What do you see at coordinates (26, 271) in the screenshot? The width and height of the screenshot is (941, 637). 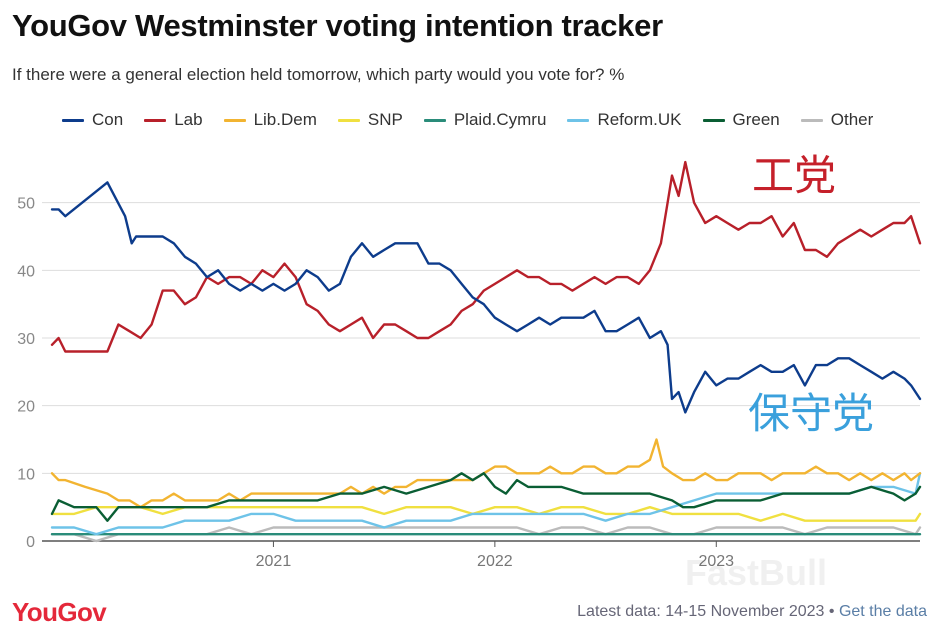 I see `y-tick-label: 40` at bounding box center [26, 271].